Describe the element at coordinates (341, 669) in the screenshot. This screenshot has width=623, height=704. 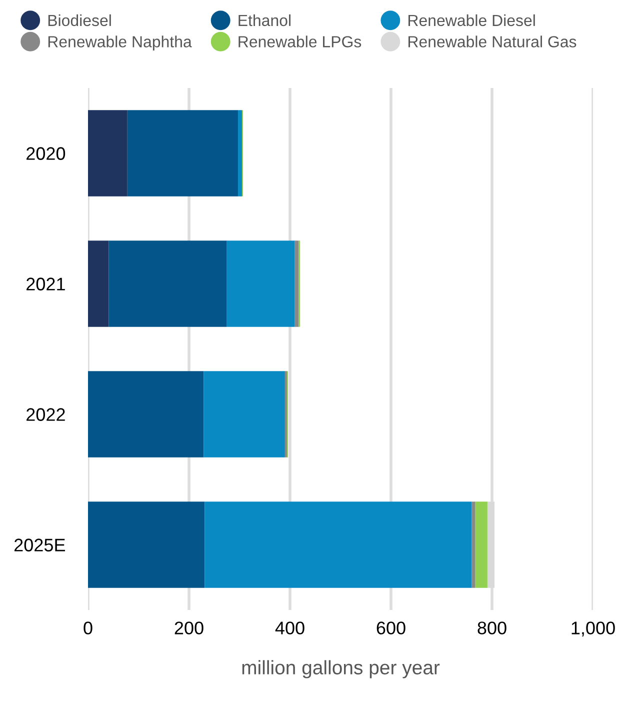
I see `x-axis-title: million gallons per year` at that location.